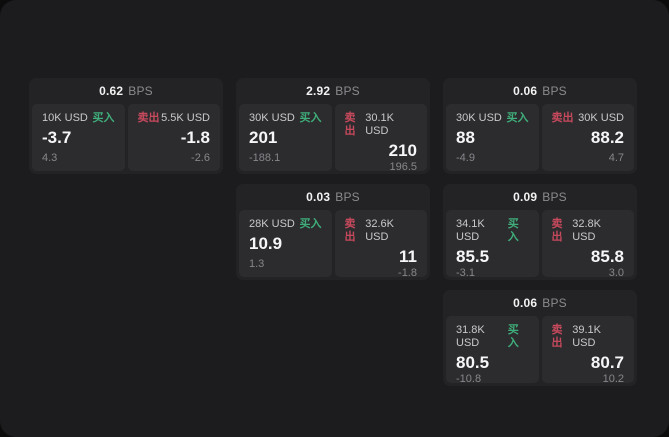 The height and width of the screenshot is (437, 669). What do you see at coordinates (126, 91) in the screenshot?
I see `card-header: 0.62 BPS` at bounding box center [126, 91].